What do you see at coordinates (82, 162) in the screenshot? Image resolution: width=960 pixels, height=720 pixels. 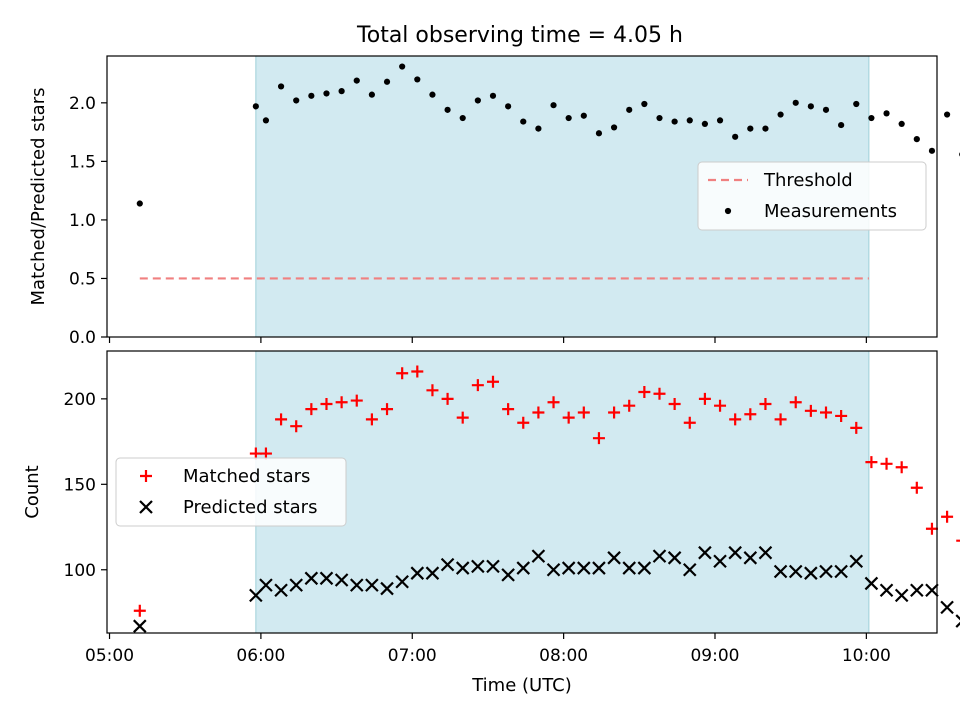 I see `ratio-y-tick-label: 1.5` at bounding box center [82, 162].